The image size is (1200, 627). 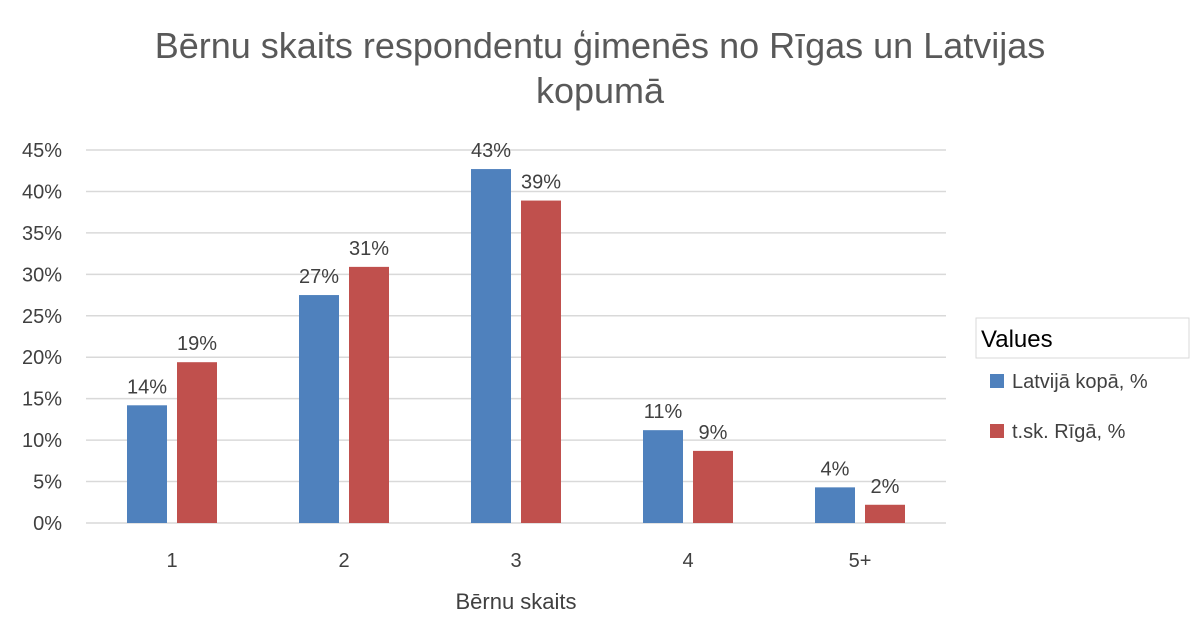 I want to click on data-label: 14%, so click(x=147, y=387).